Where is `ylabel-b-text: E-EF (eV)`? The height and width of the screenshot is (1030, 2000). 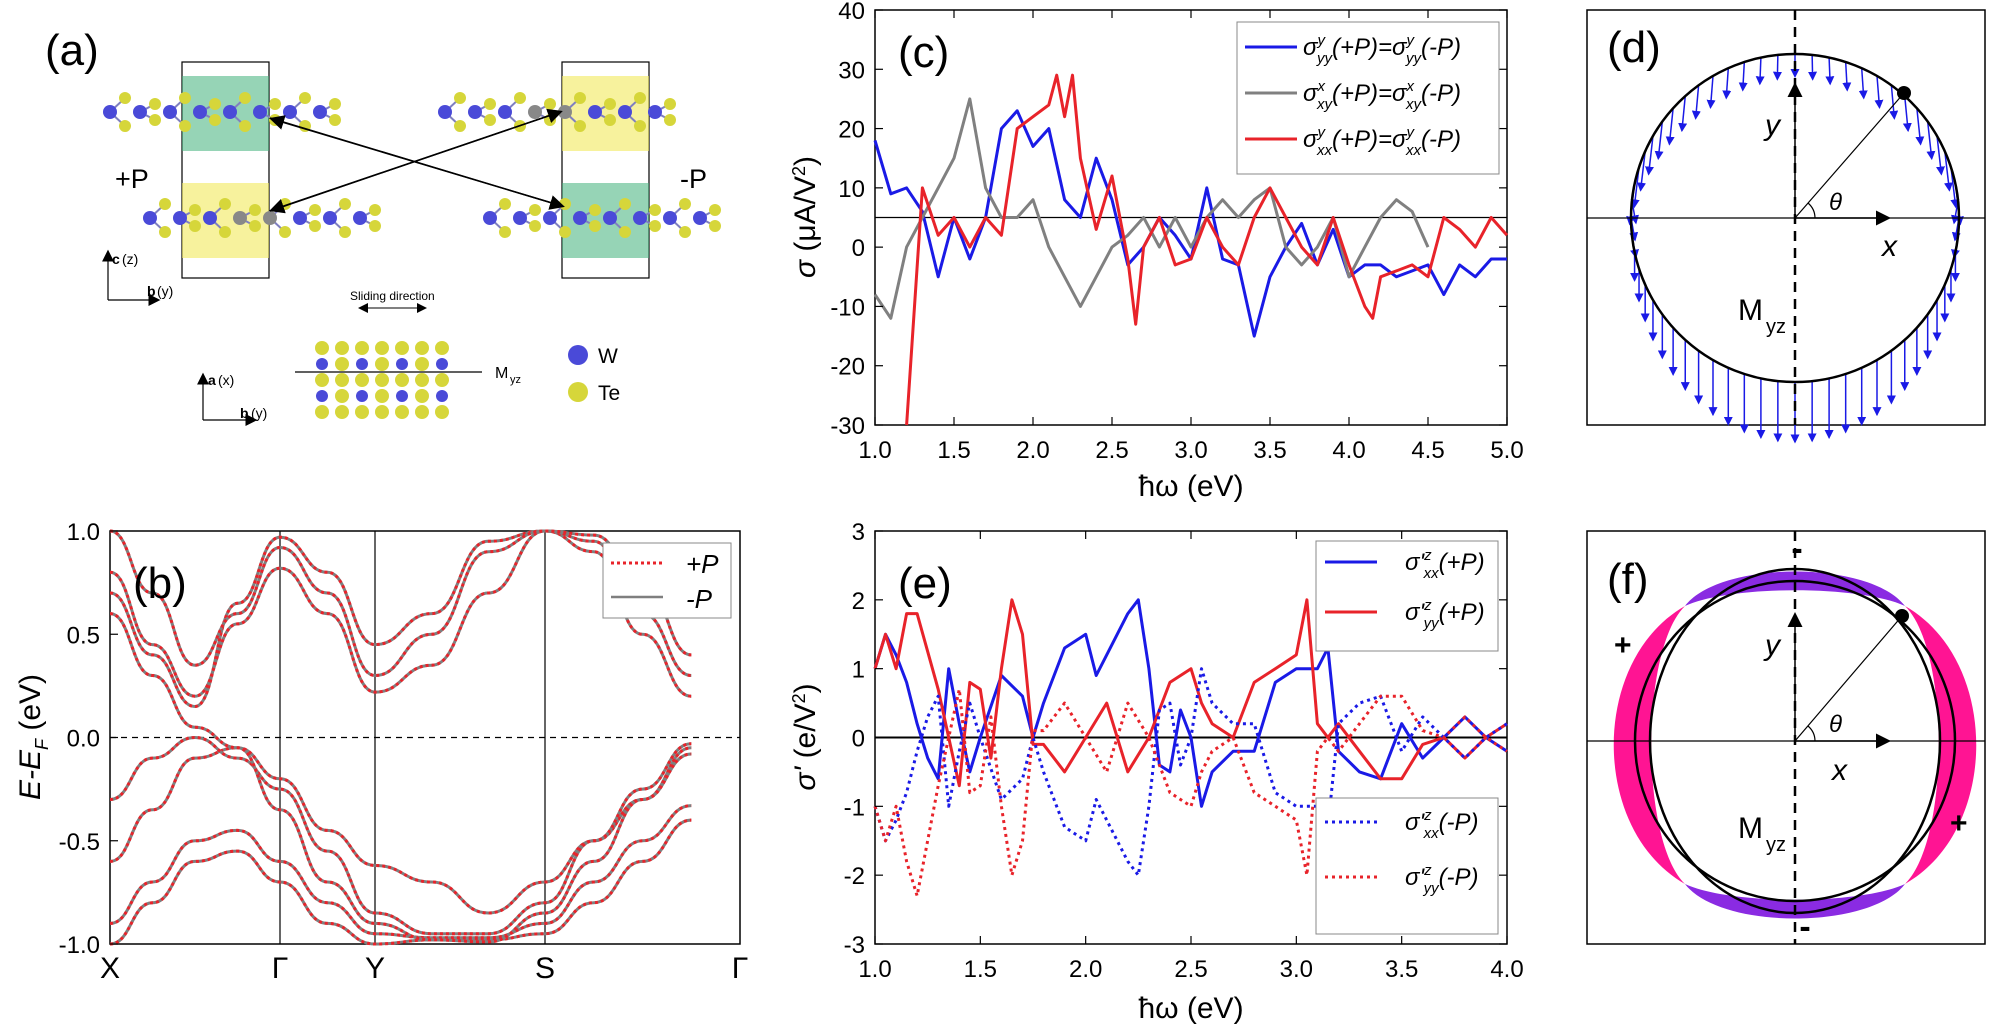
ylabel-b-text: E-EF (eV) is located at coordinates (33, 737).